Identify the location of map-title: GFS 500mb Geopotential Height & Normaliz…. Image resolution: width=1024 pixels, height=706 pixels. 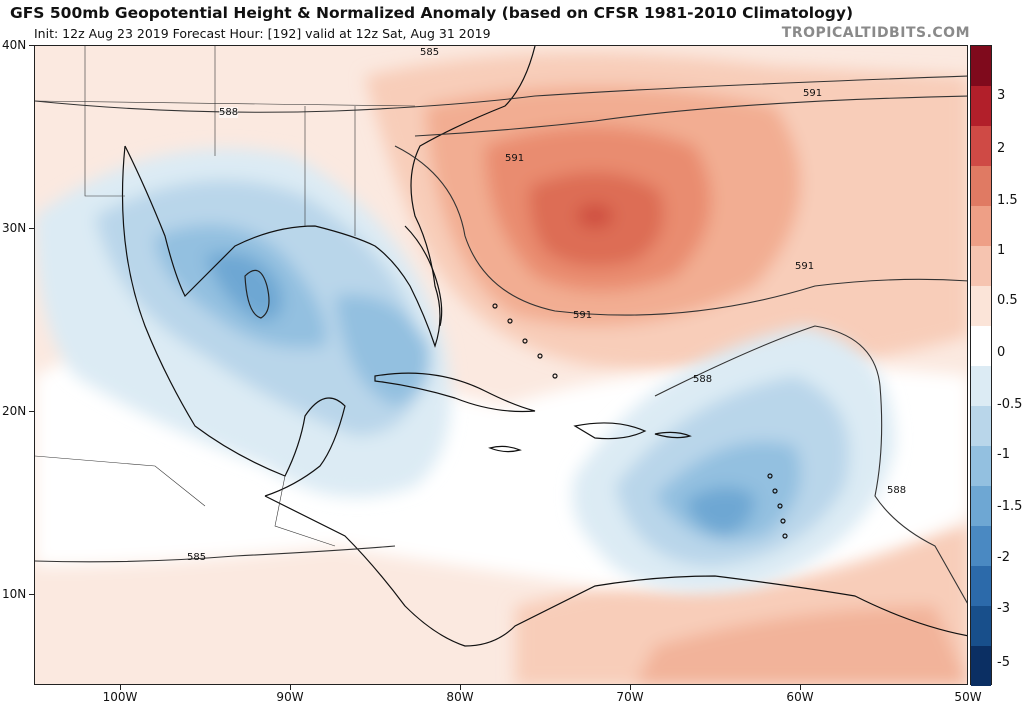
(432, 13).